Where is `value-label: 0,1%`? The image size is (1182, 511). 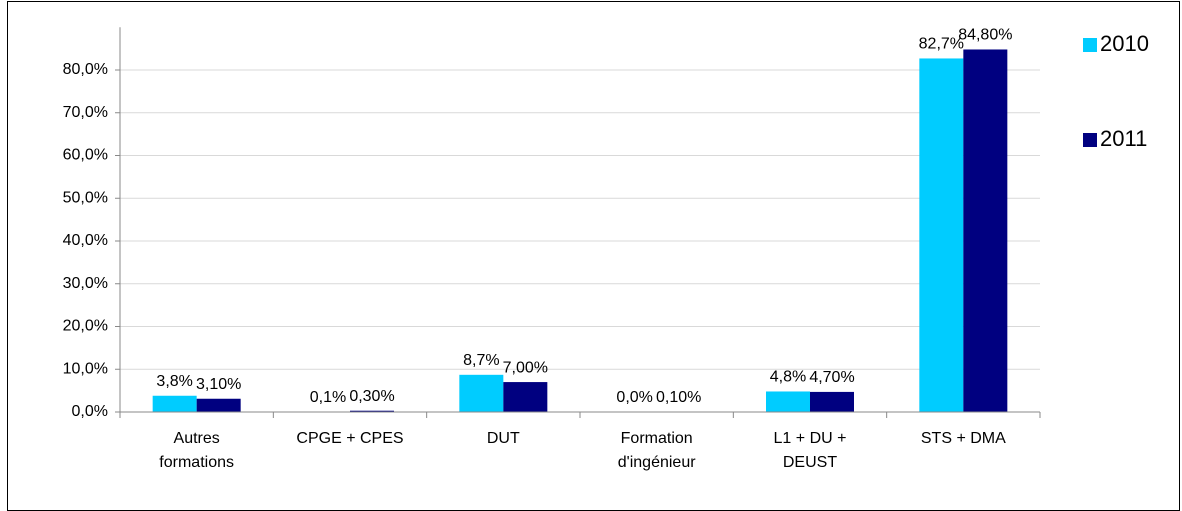 value-label: 0,1% is located at coordinates (328, 397).